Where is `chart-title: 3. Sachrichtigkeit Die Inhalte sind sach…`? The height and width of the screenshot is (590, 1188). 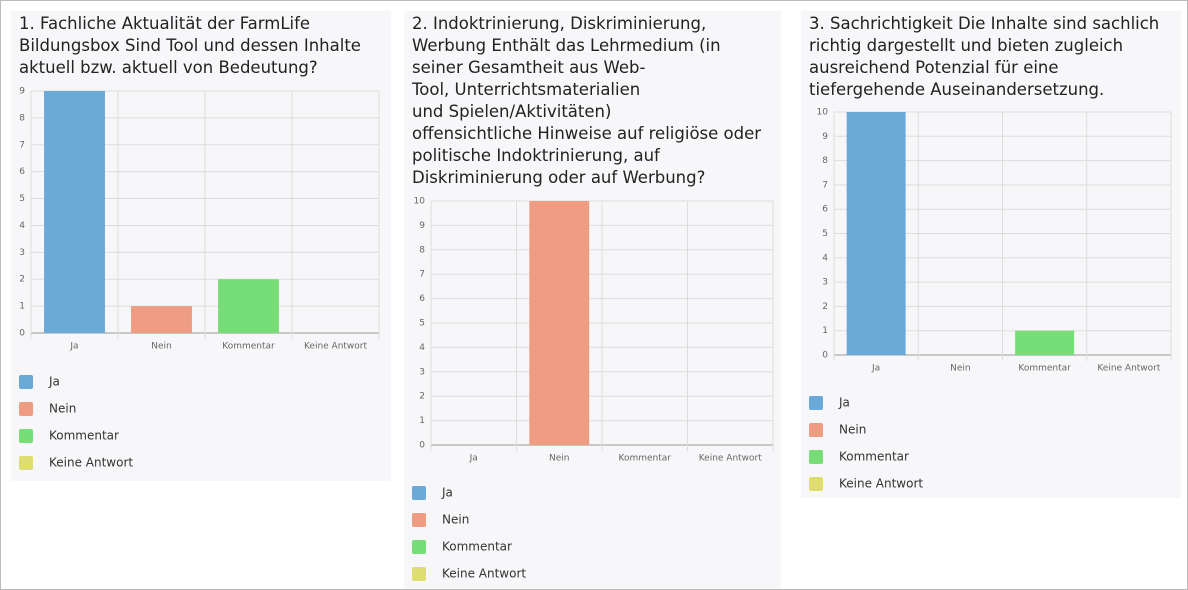 chart-title: 3. Sachrichtigkeit Die Inhalte sind sach… is located at coordinates (984, 56).